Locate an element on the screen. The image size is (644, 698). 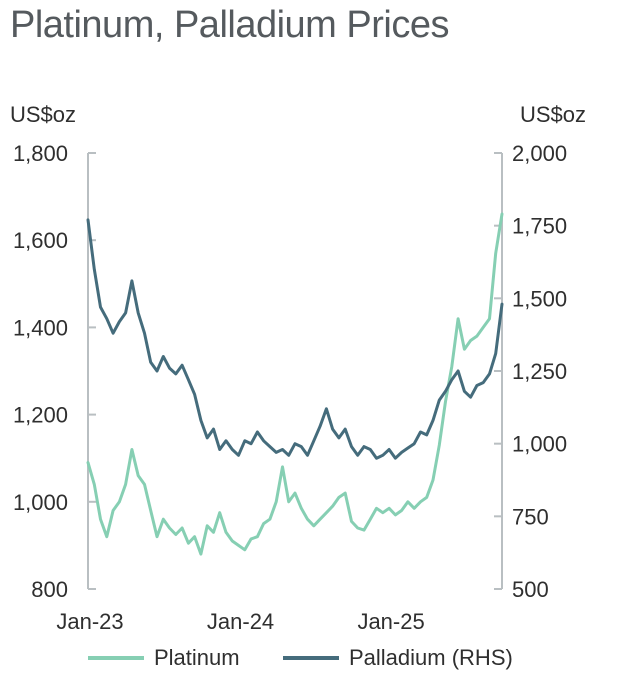
legend-label: Platinum is located at coordinates (197, 657).